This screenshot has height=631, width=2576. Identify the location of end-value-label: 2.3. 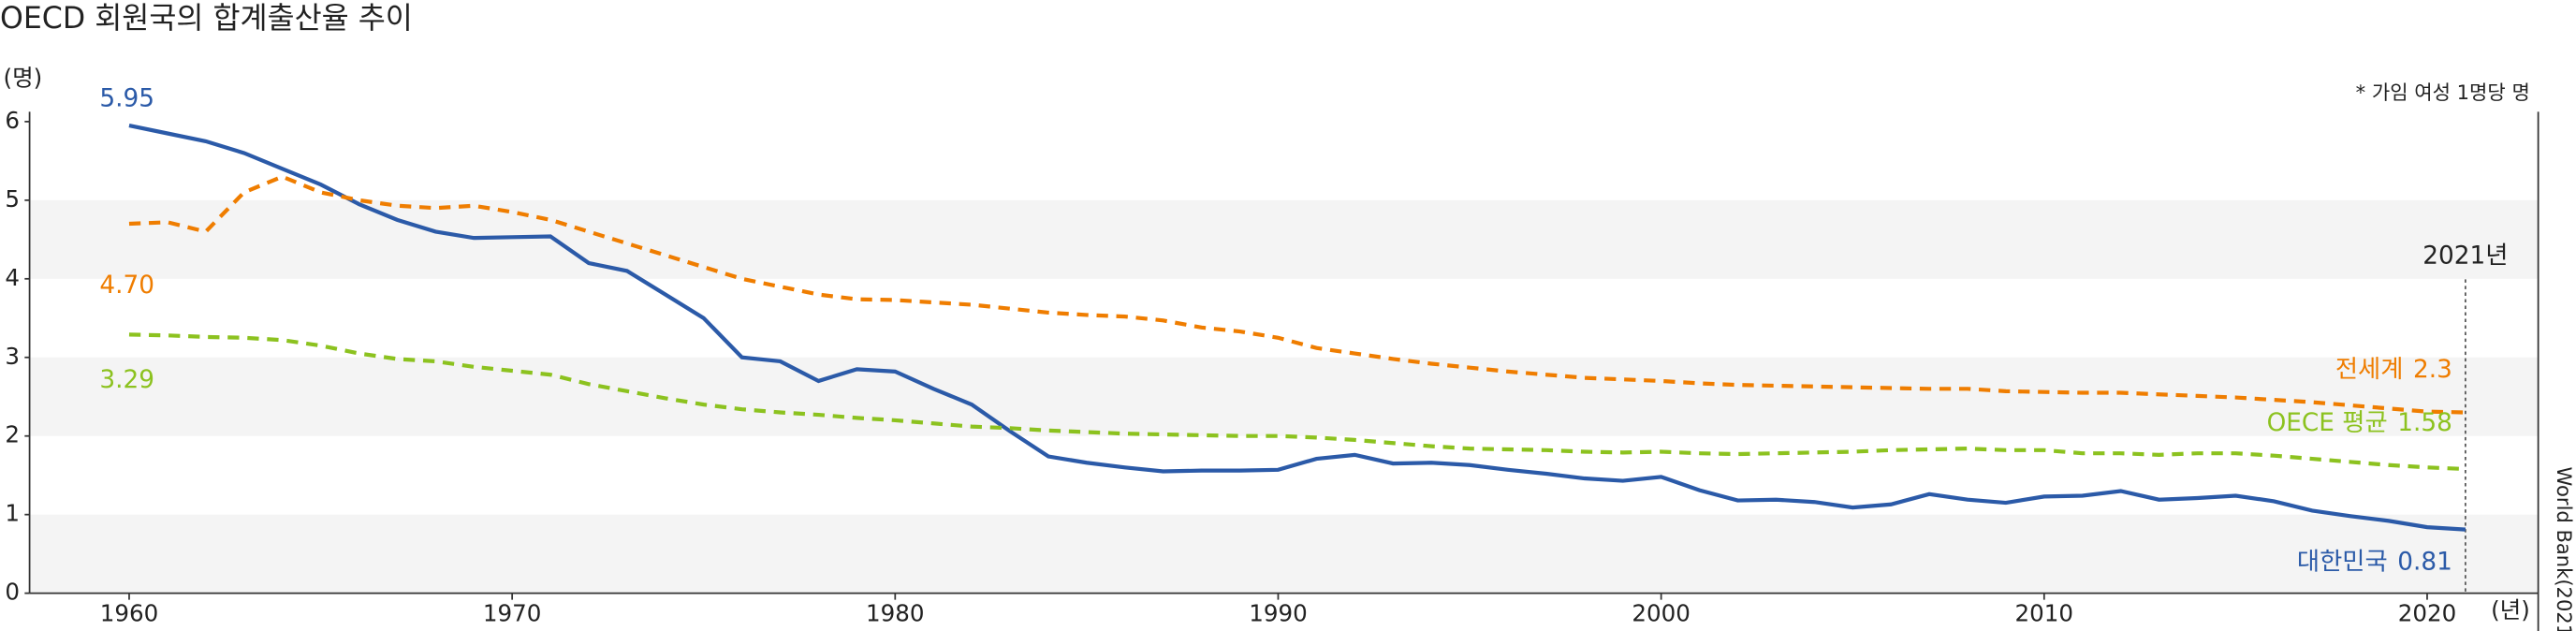
(2432, 369).